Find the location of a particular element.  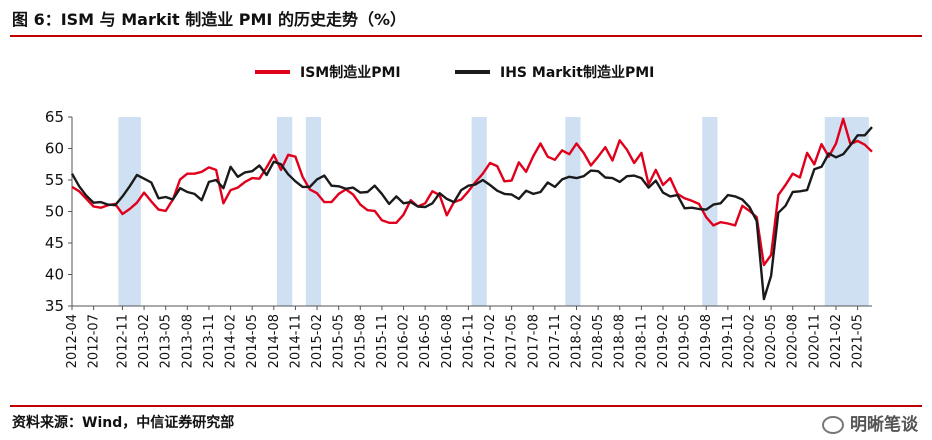

chart-title: 图 6：ISM 与 Markit 制造业 PMI 的历史走势（%） is located at coordinates (209, 19).